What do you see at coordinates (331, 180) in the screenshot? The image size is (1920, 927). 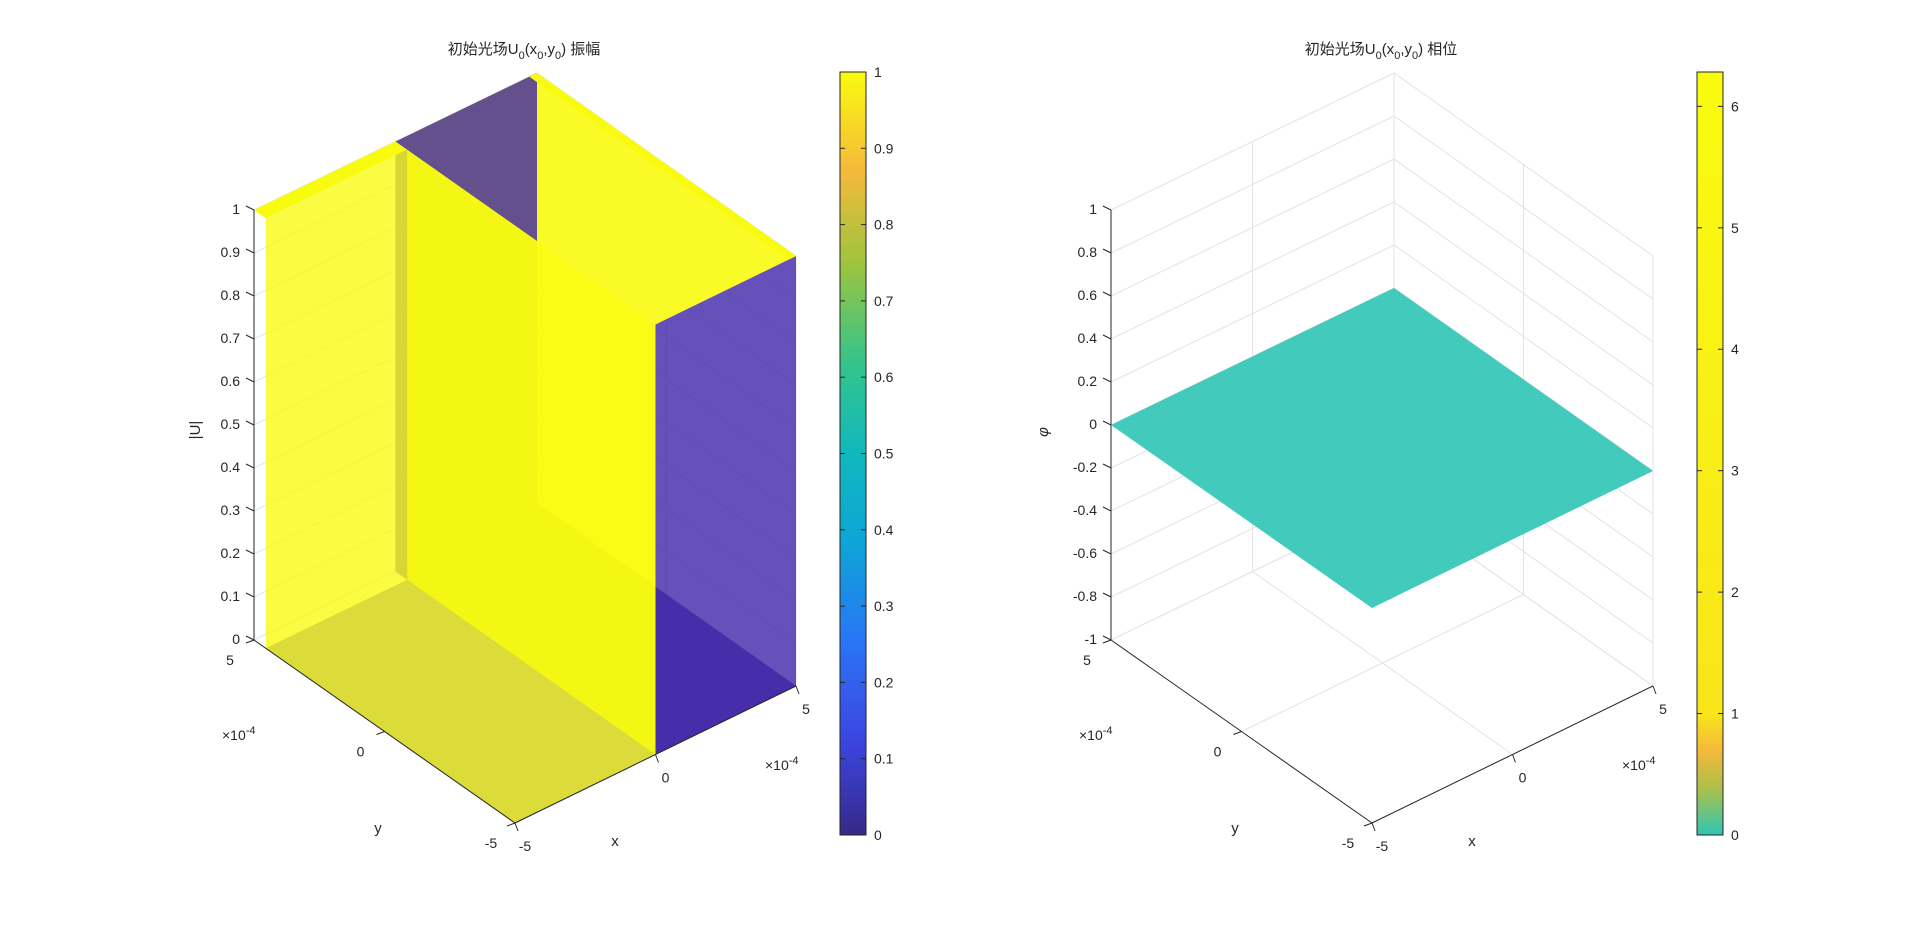 I see `plateau-left-rim` at bounding box center [331, 180].